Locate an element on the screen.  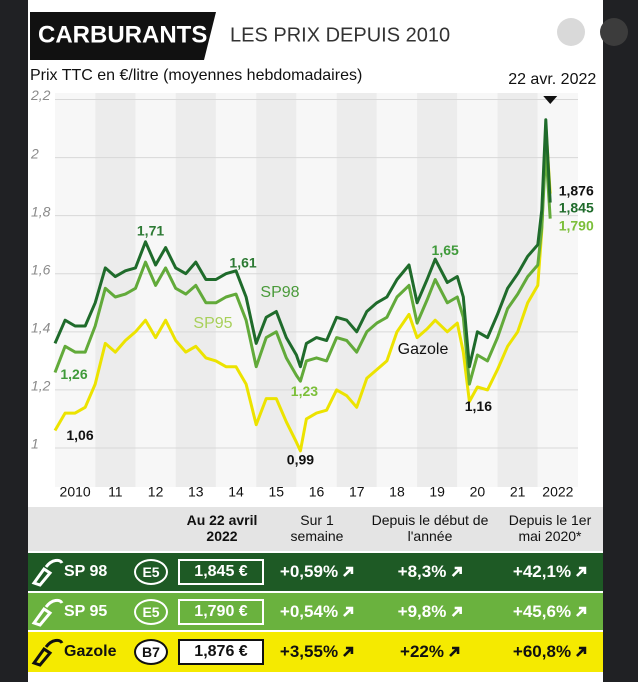
change-value: +60,8% is located at coordinates (542, 651).